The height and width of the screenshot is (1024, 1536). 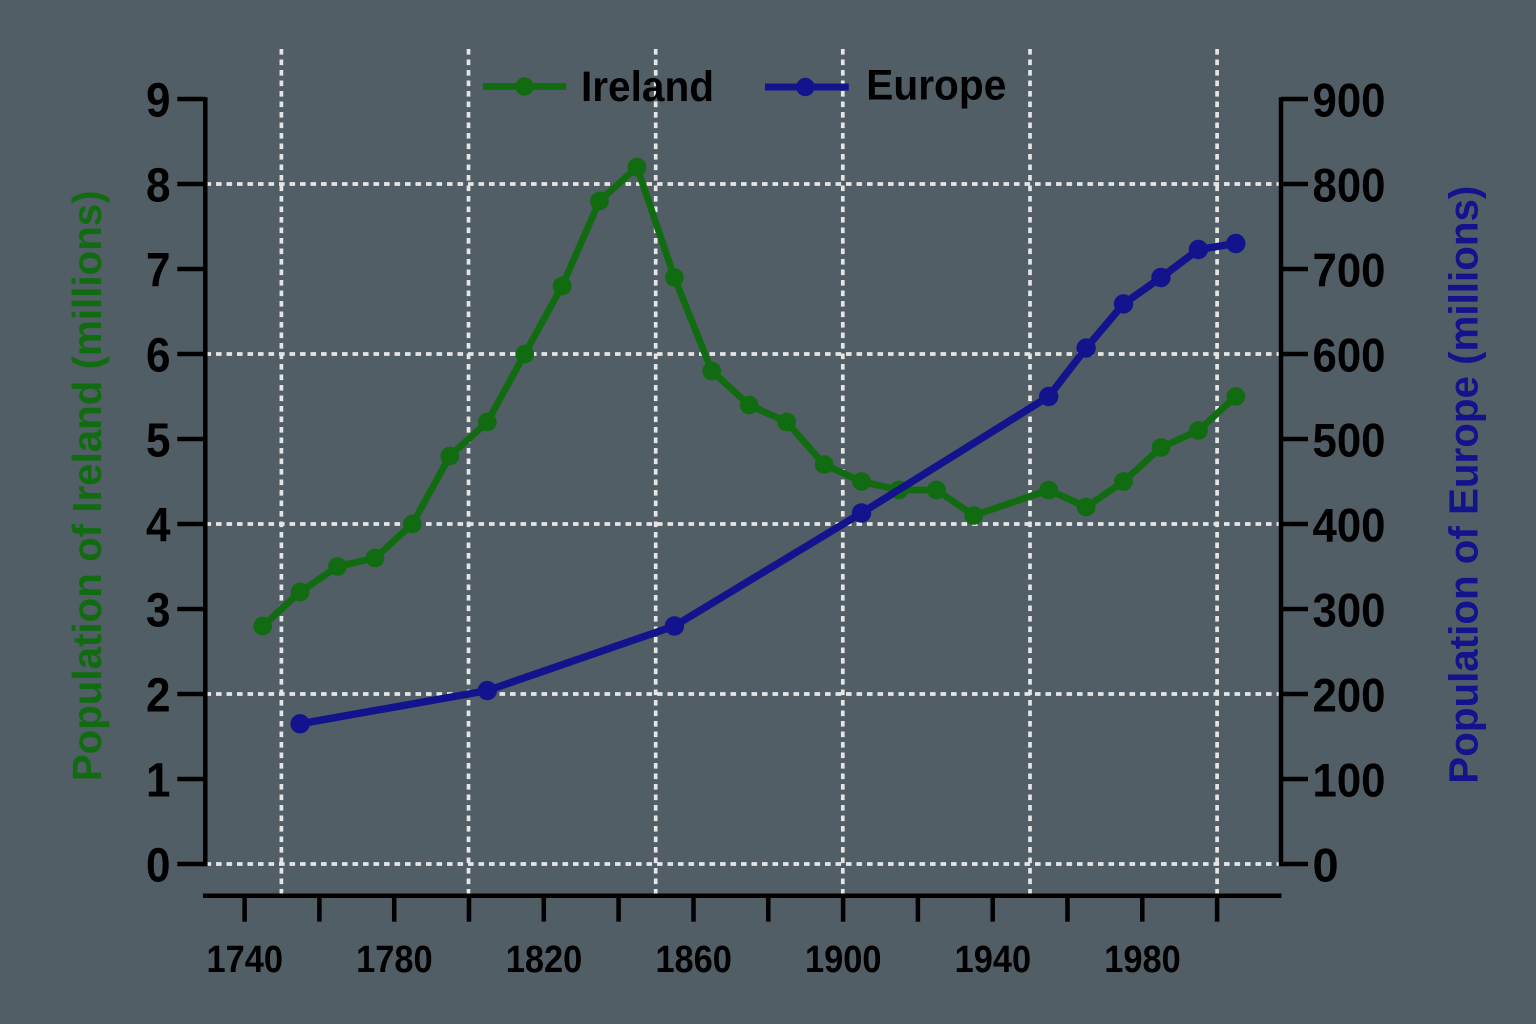 What do you see at coordinates (1349, 185) in the screenshot?
I see `svg-text: 800` at bounding box center [1349, 185].